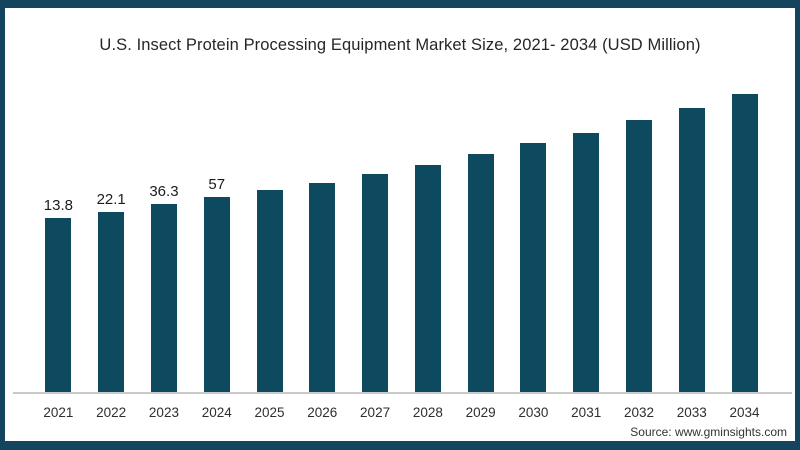 The height and width of the screenshot is (450, 800). What do you see at coordinates (322, 288) in the screenshot?
I see `bar-2026` at bounding box center [322, 288].